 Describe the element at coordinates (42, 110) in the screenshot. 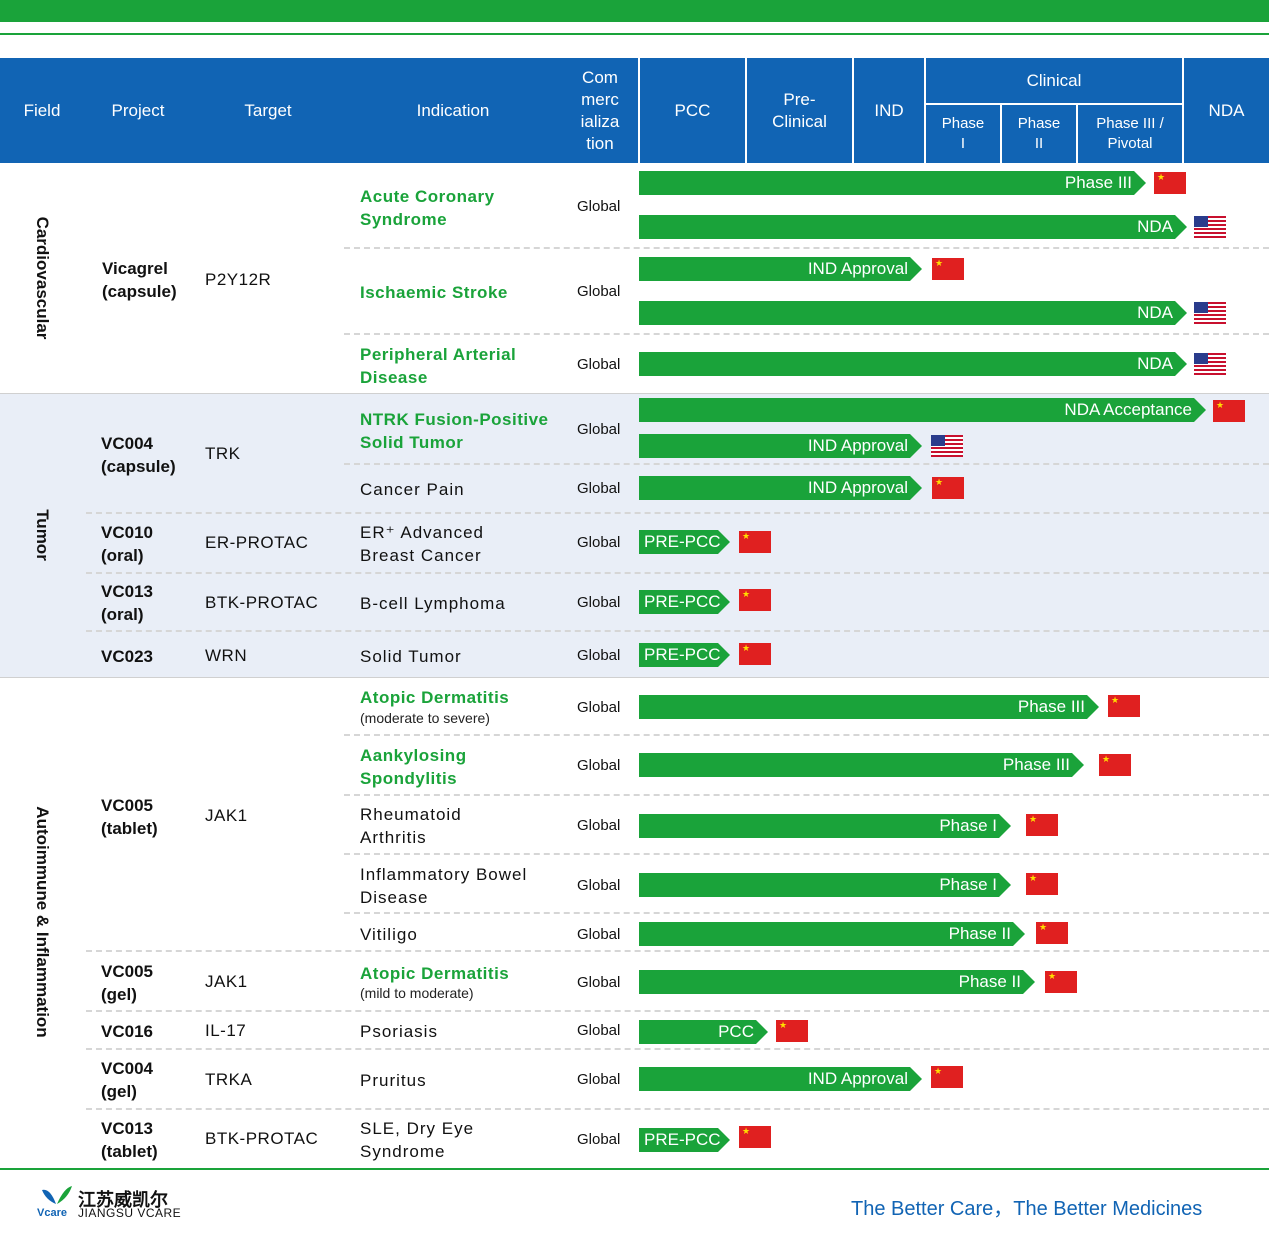

I see `header-field: Field` at that location.